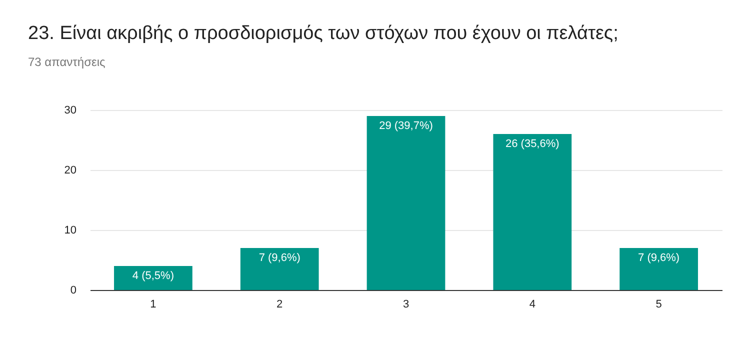  I want to click on data-label: 29 (39,7%), so click(406, 126).